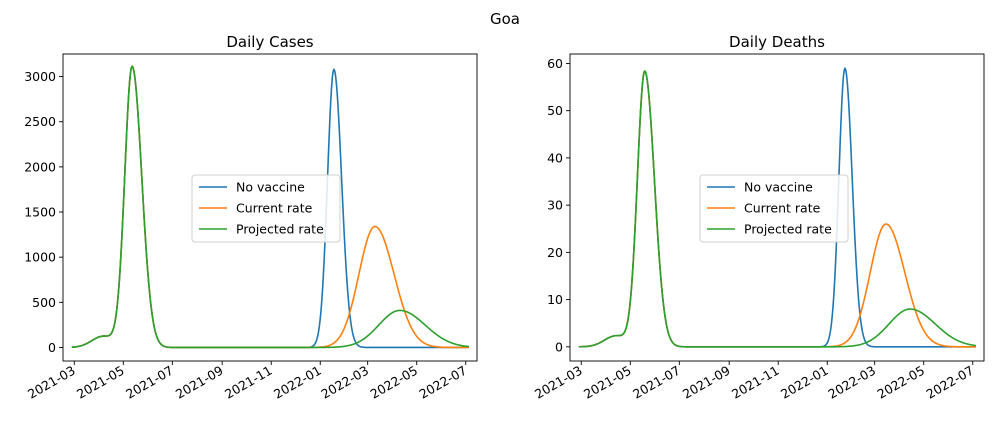  What do you see at coordinates (40, 121) in the screenshot?
I see `y-tick-label: 2500` at bounding box center [40, 121].